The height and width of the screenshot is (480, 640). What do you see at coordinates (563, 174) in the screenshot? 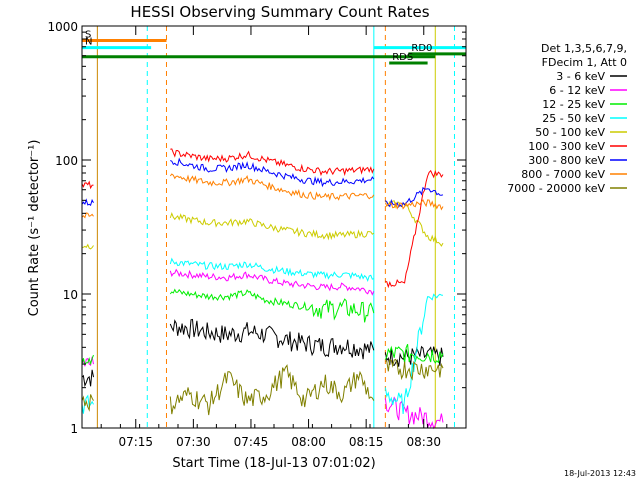
I see `legend-label: 800 - 7000 keV` at bounding box center [563, 174].